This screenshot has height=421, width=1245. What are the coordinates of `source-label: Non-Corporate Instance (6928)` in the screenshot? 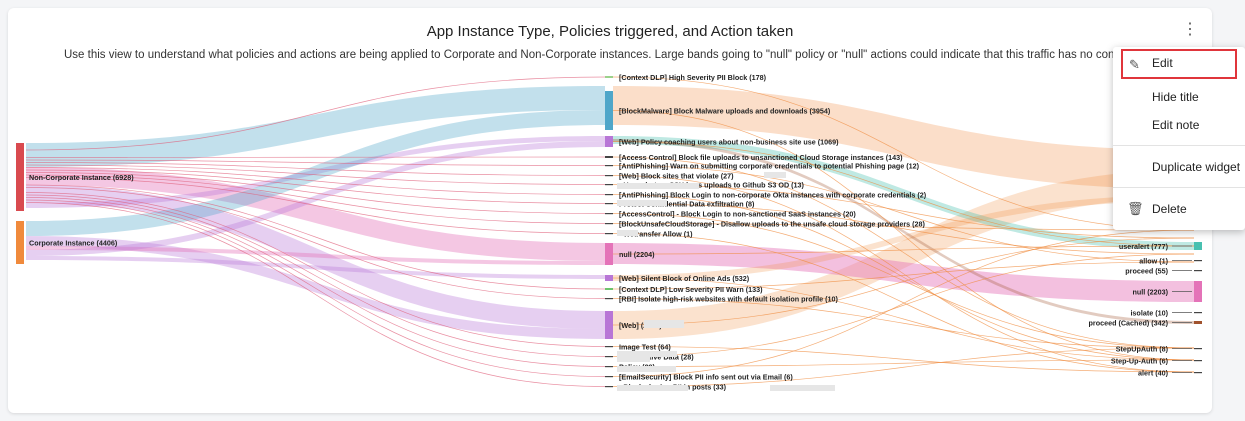 It's located at (81, 177).